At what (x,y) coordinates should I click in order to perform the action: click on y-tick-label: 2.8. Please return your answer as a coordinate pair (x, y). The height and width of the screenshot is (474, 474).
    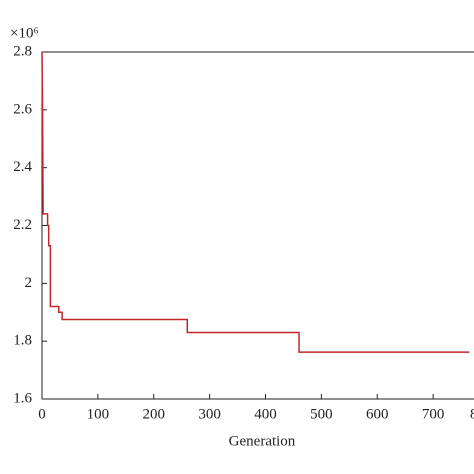
    Looking at the image, I should click on (22, 51).